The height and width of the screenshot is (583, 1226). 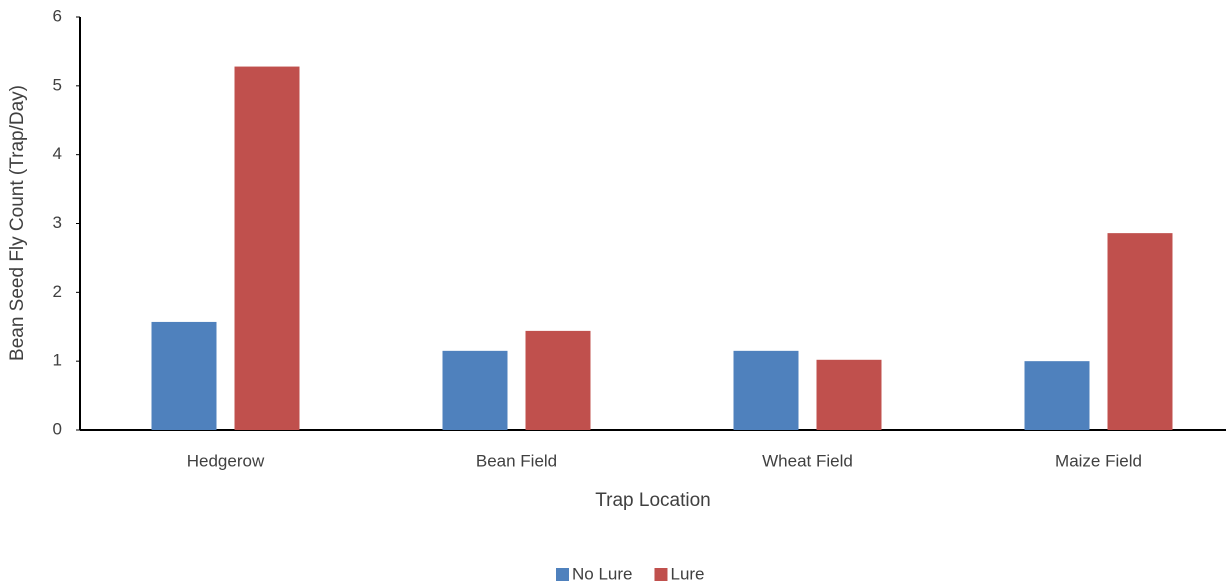 What do you see at coordinates (652, 500) in the screenshot?
I see `x-axis-title: Trap Location` at bounding box center [652, 500].